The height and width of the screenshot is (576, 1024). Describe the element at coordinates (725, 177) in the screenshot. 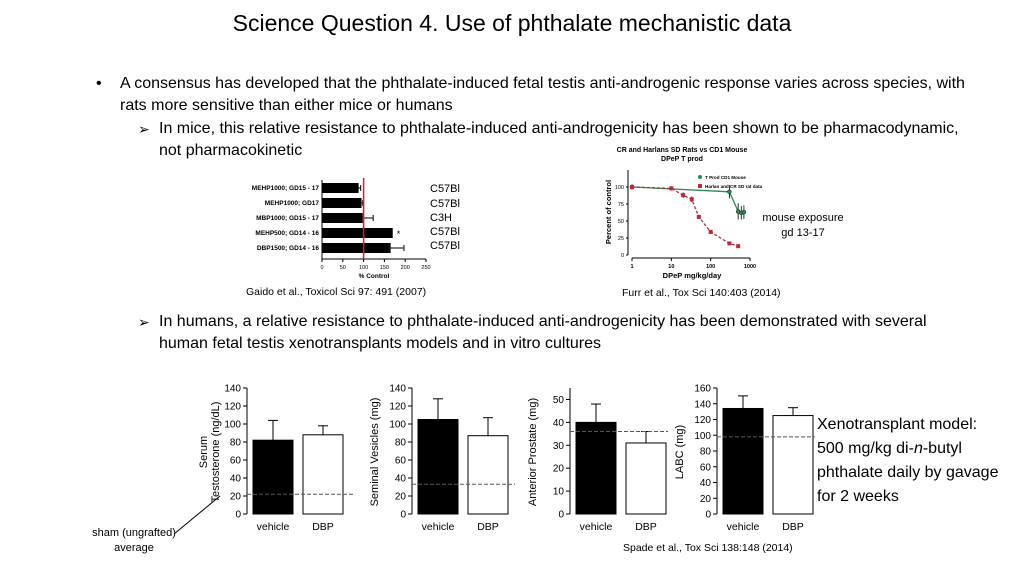

I see `legend-label: T Prod CD1 Mouse` at that location.